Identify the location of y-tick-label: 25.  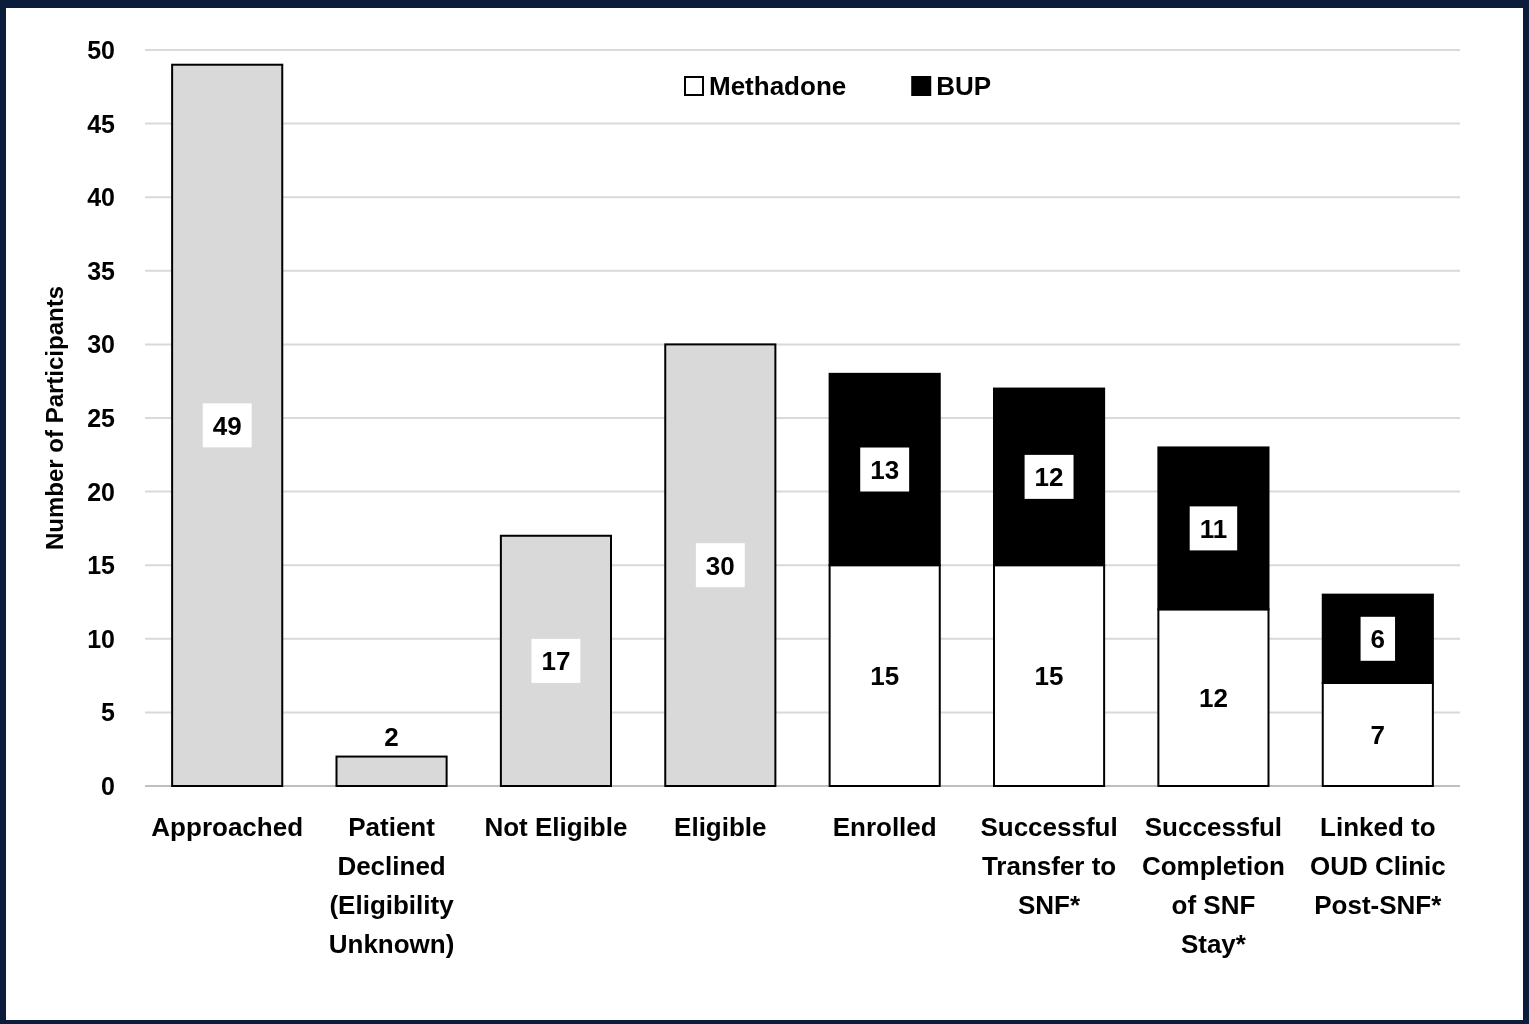
(101, 418).